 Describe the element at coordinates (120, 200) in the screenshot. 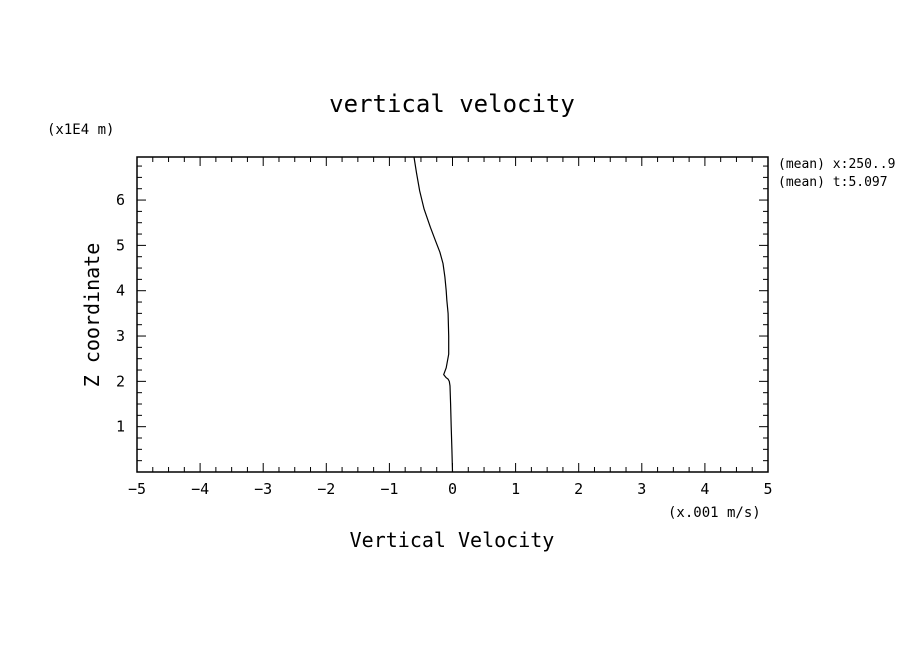

I see `y-tick-label: 6` at that location.